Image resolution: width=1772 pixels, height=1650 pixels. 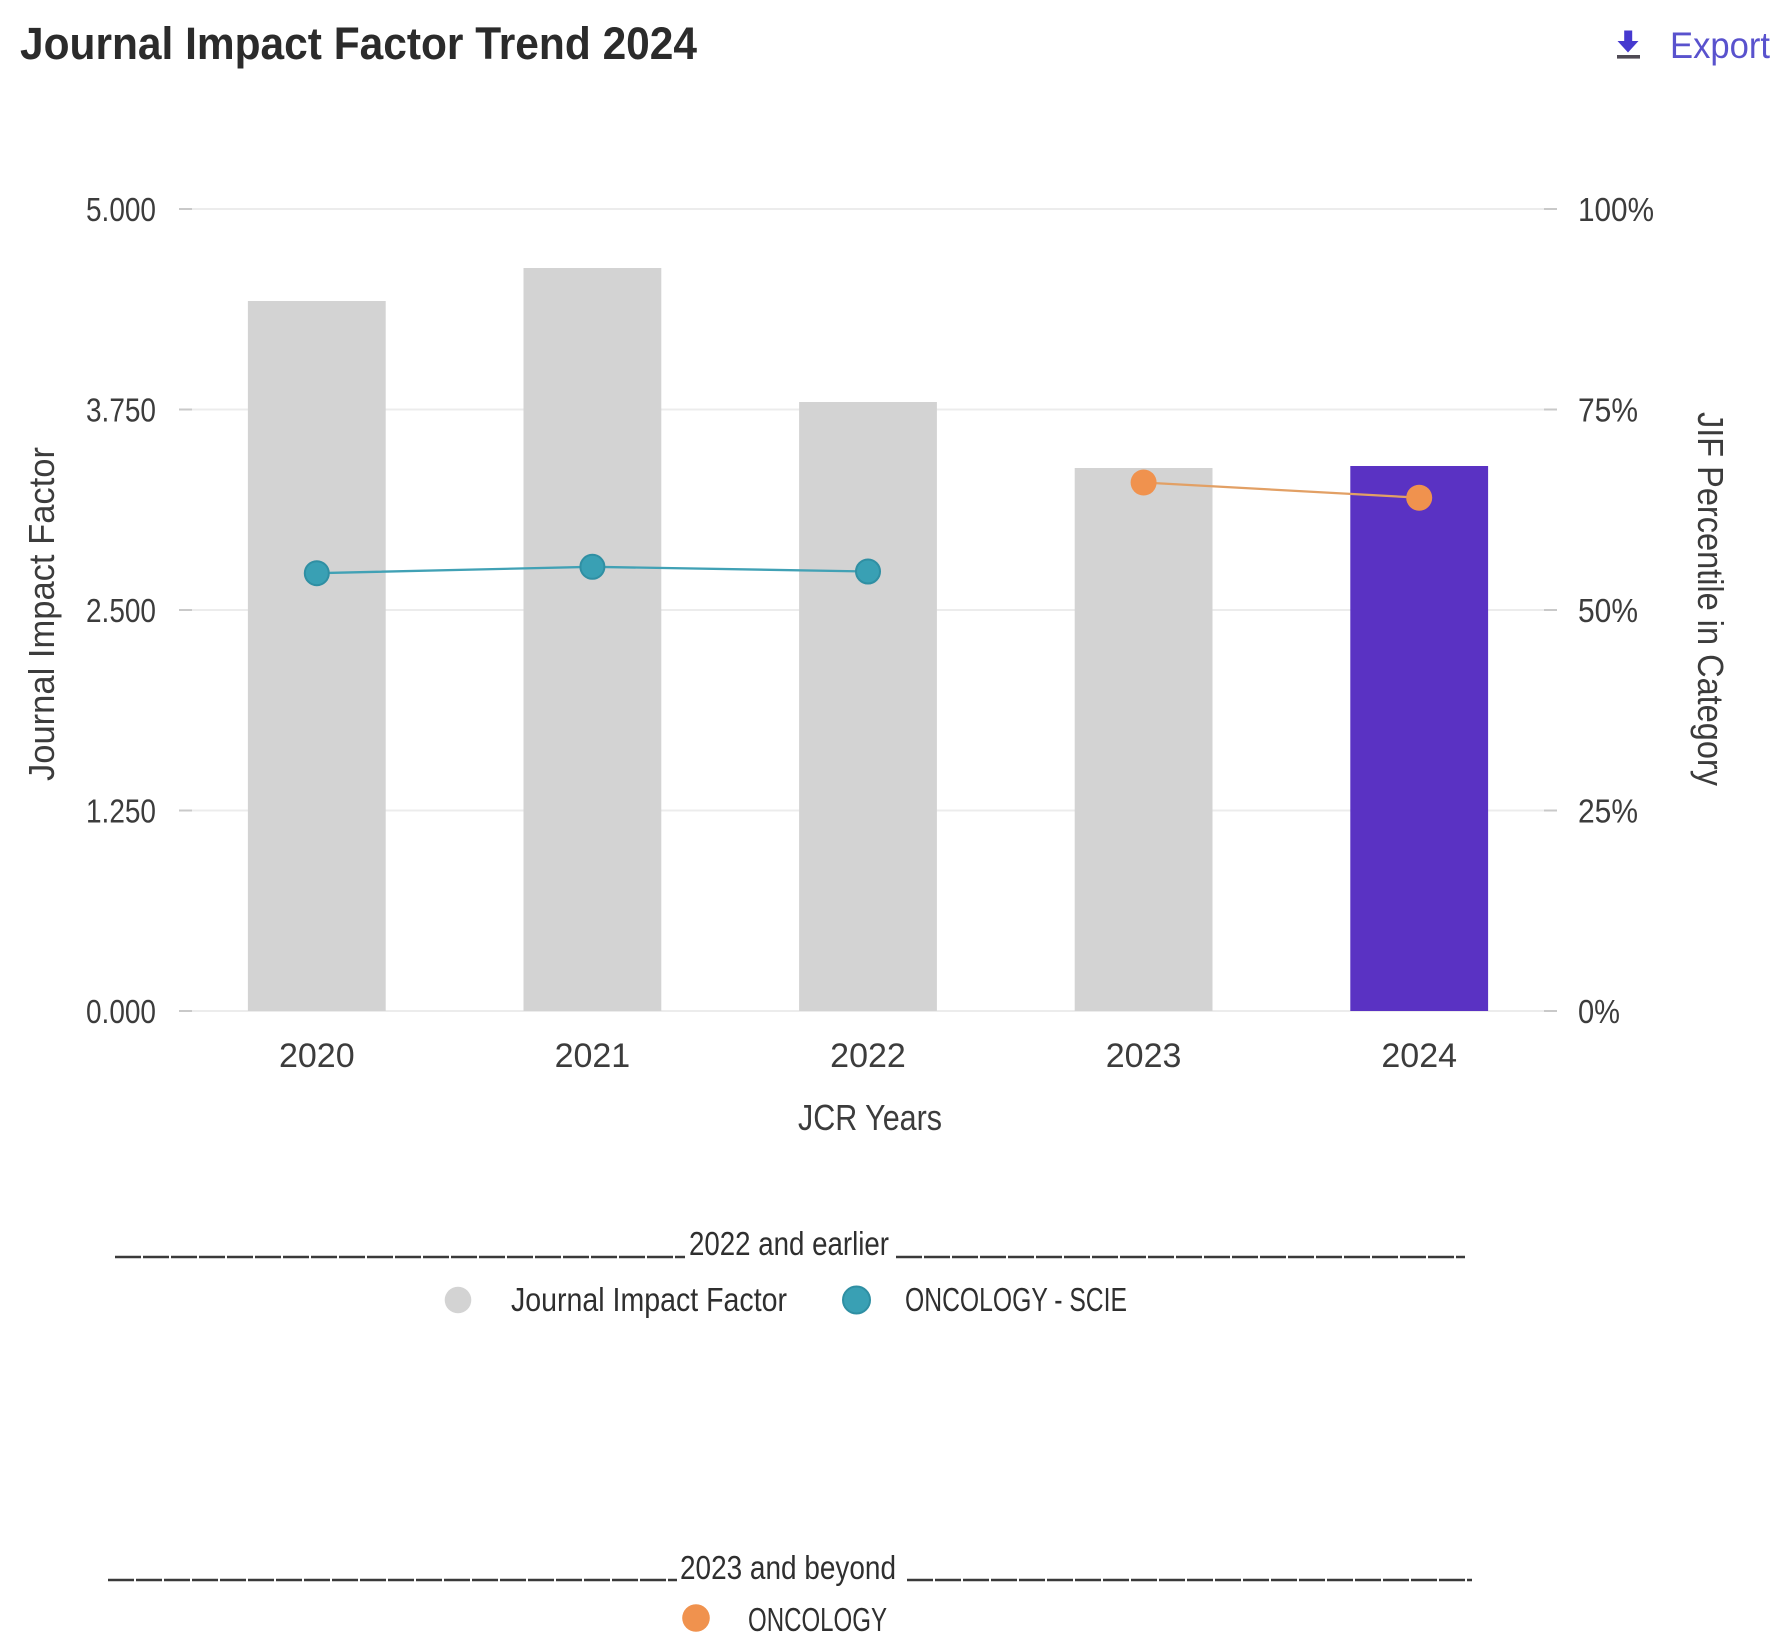 I want to click on svg-text: JCR Years, so click(x=870, y=1117).